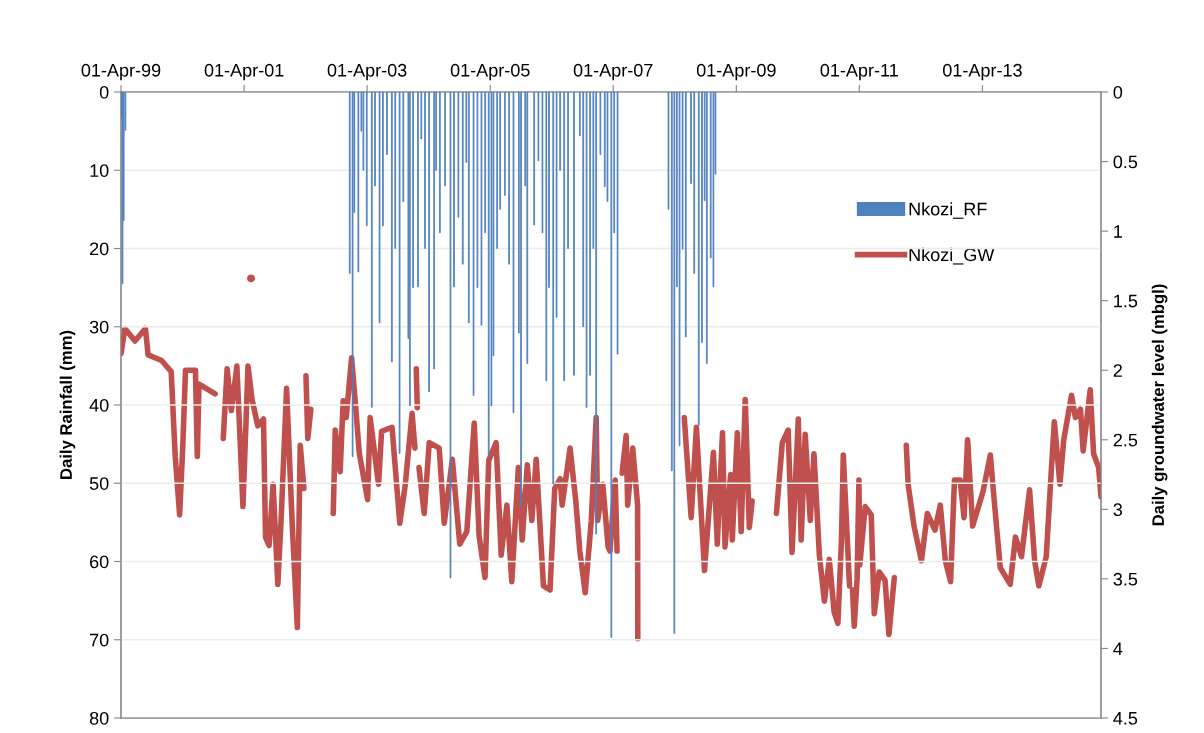 The width and height of the screenshot is (1204, 733). What do you see at coordinates (613, 72) in the screenshot?
I see `x-tick-label: 01-Apr-07` at bounding box center [613, 72].